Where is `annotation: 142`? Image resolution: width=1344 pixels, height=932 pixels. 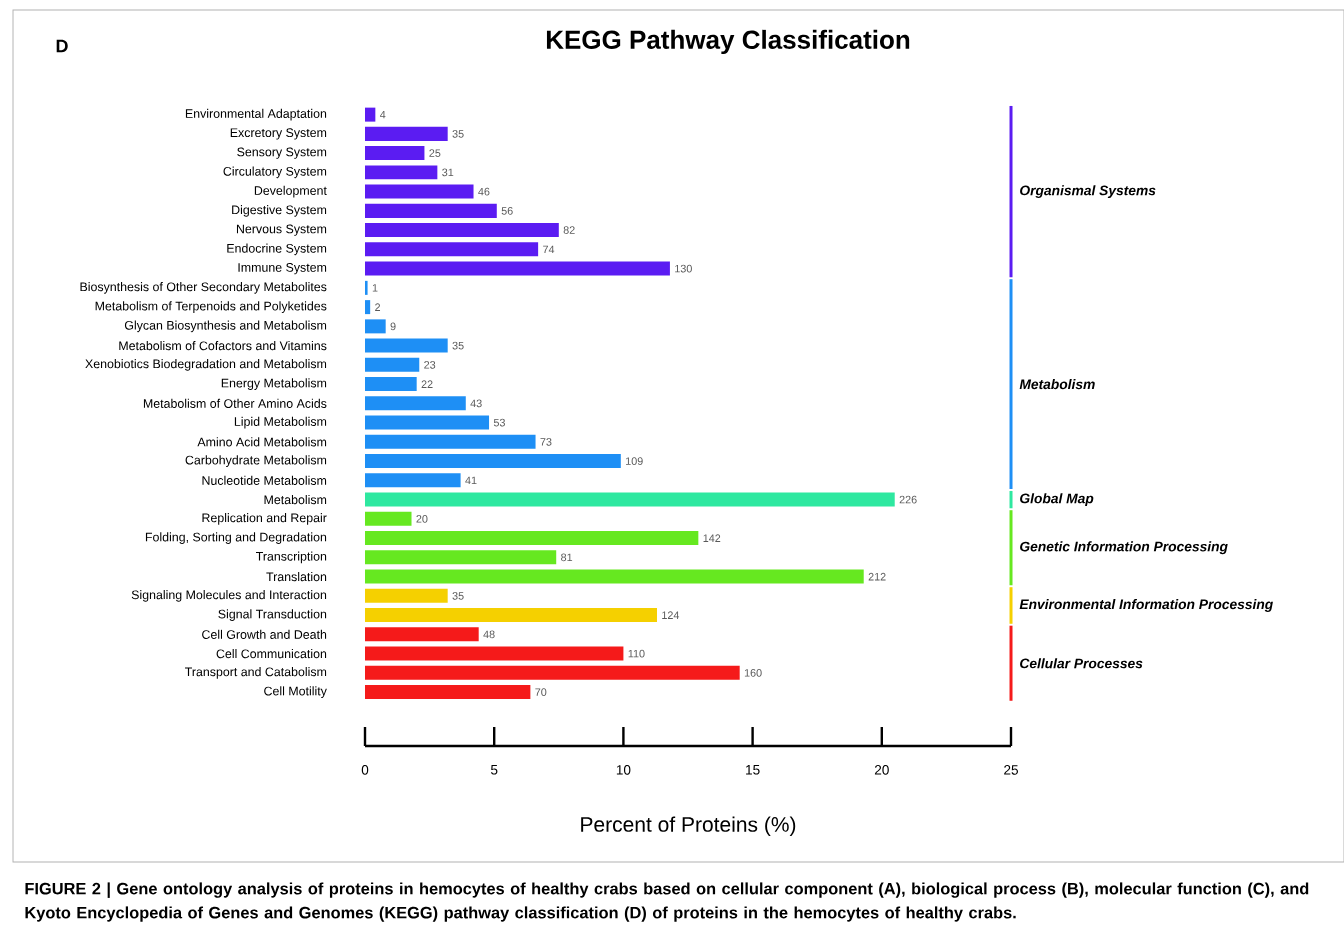 annotation: 142 is located at coordinates (712, 538).